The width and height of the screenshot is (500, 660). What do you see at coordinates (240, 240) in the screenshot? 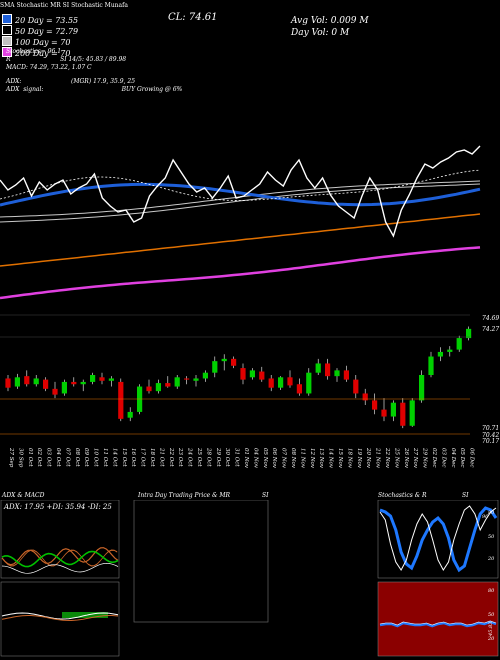
I see `orange-ma-line` at bounding box center [240, 240].